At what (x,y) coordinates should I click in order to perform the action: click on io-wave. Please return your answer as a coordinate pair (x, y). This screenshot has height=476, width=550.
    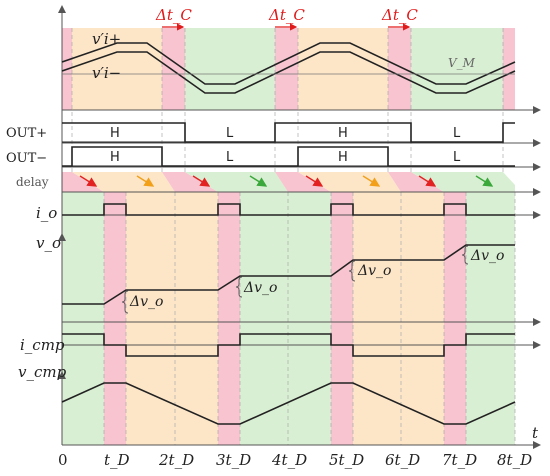
    Looking at the image, I should click on (288, 209).